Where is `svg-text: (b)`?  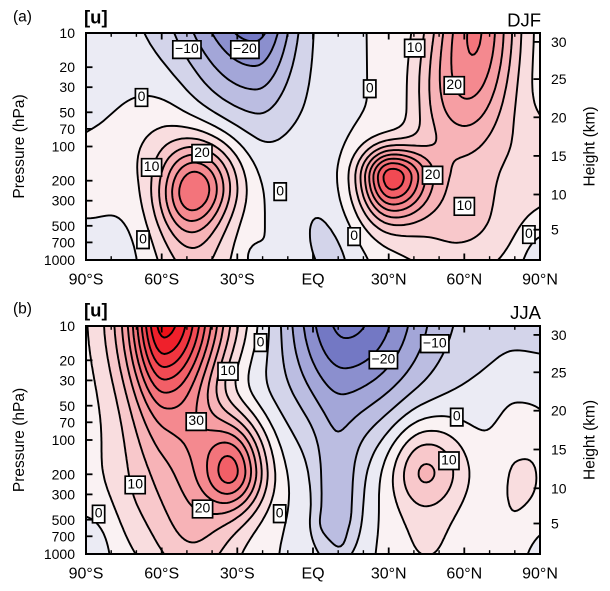
svg-text: (b) is located at coordinates (22, 309).